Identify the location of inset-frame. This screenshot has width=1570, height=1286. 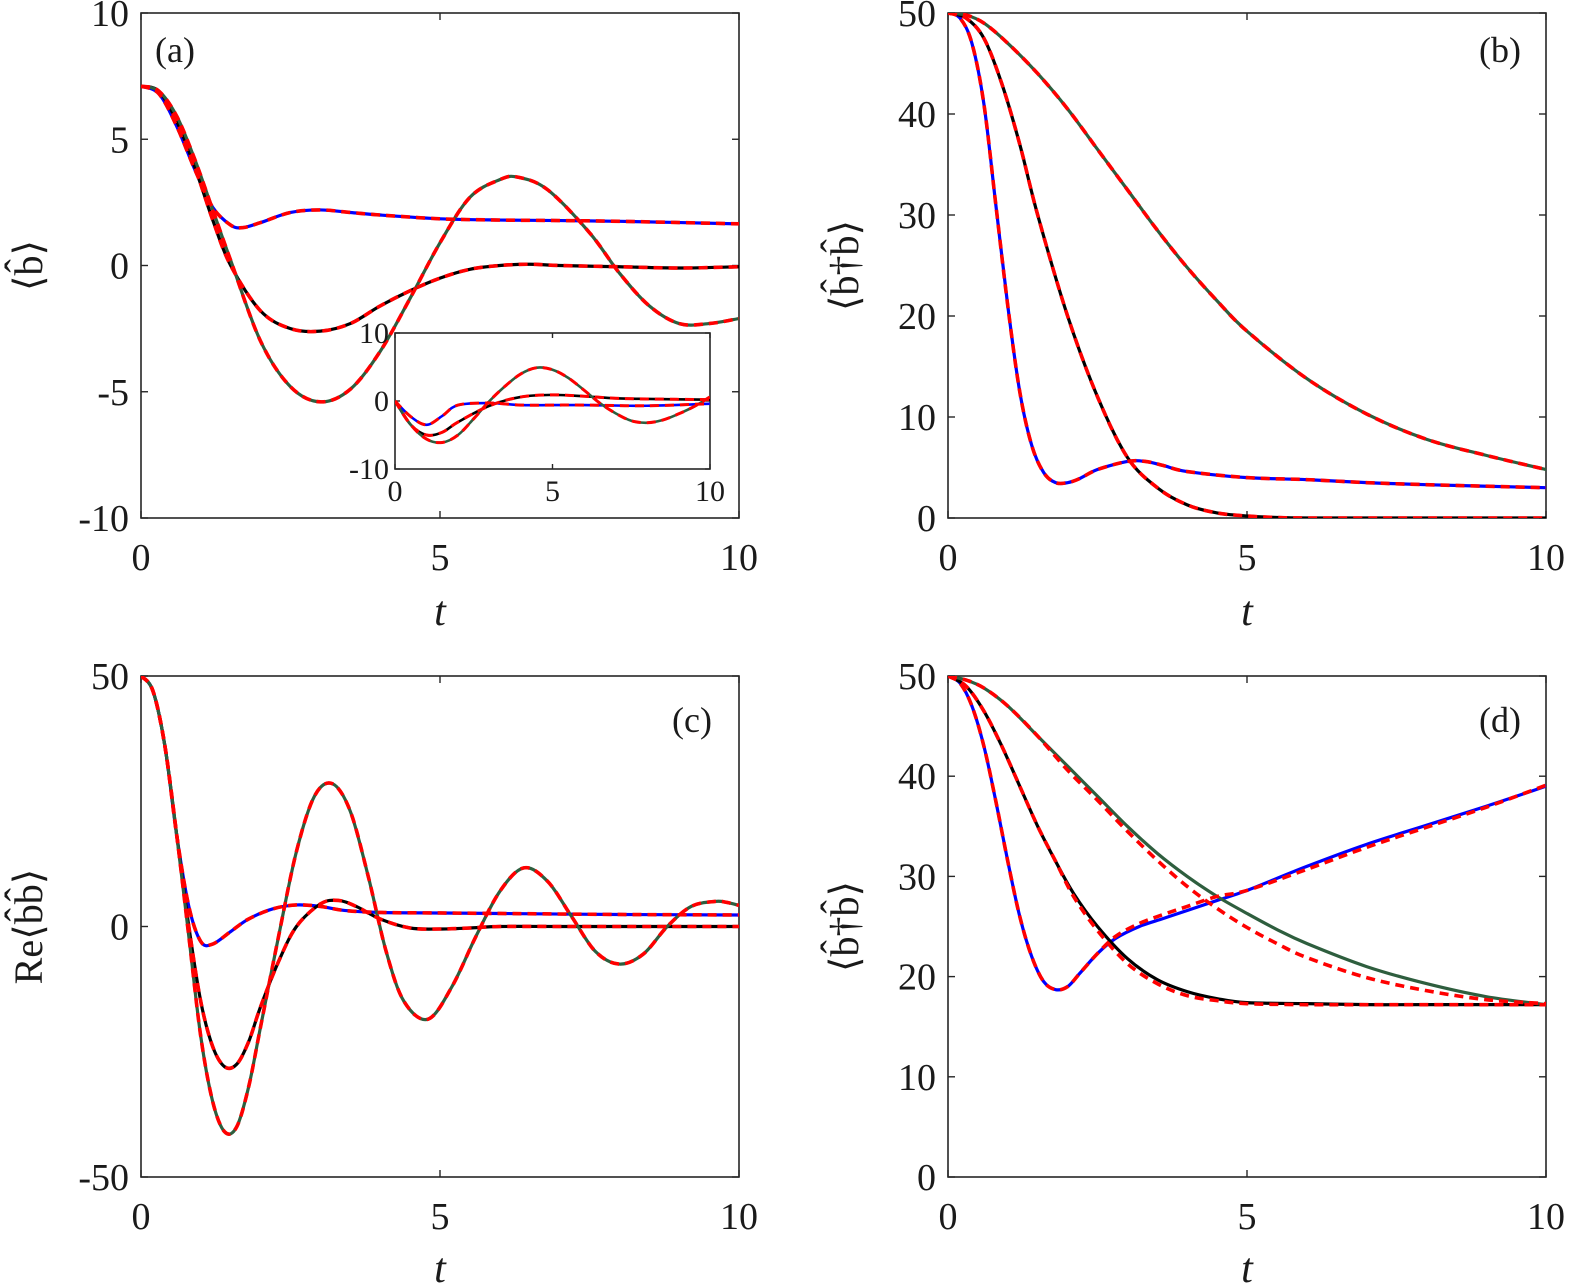
(552, 401).